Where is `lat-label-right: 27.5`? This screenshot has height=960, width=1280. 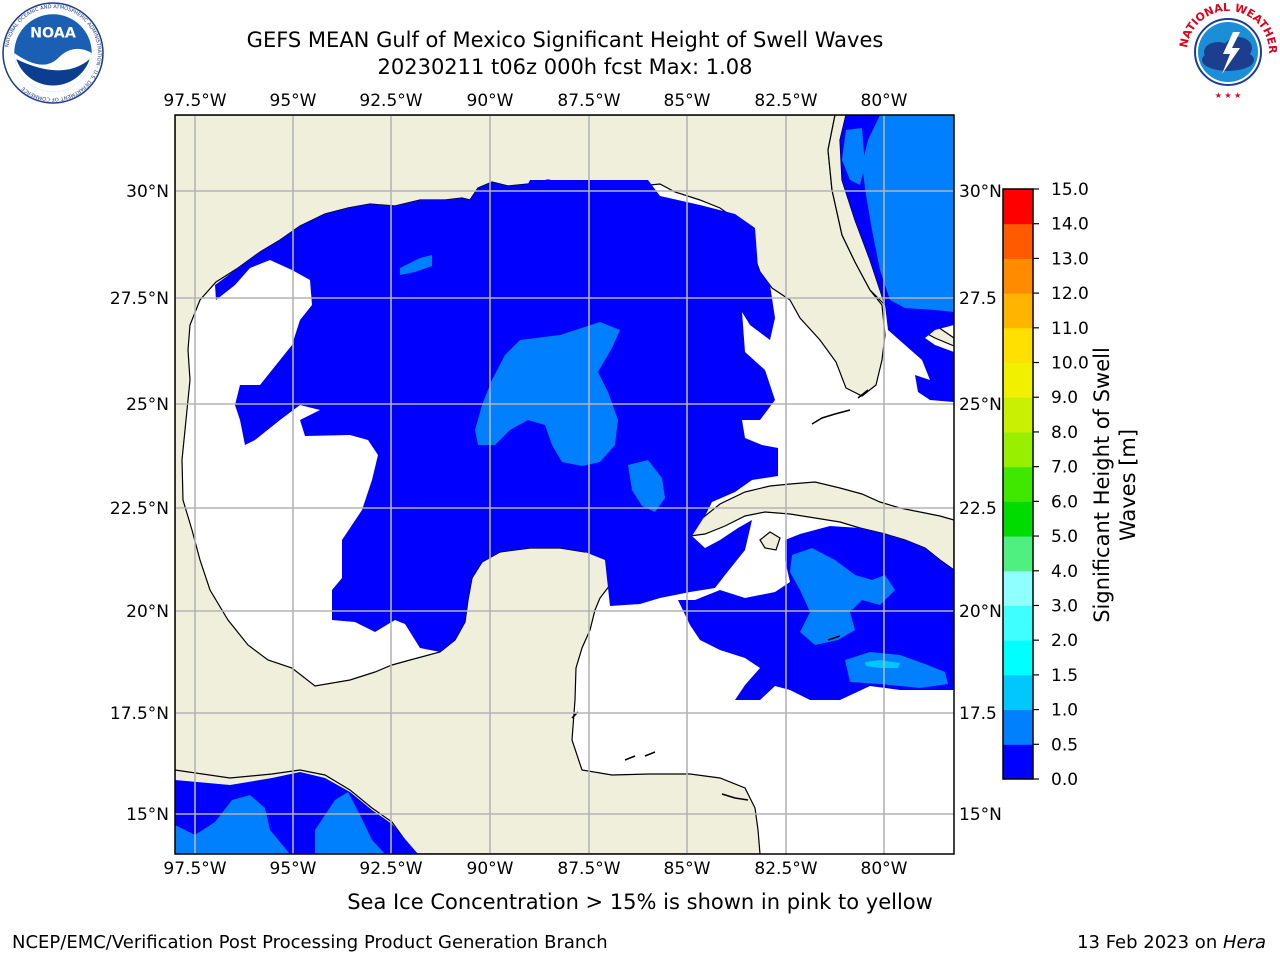 lat-label-right: 27.5 is located at coordinates (978, 299).